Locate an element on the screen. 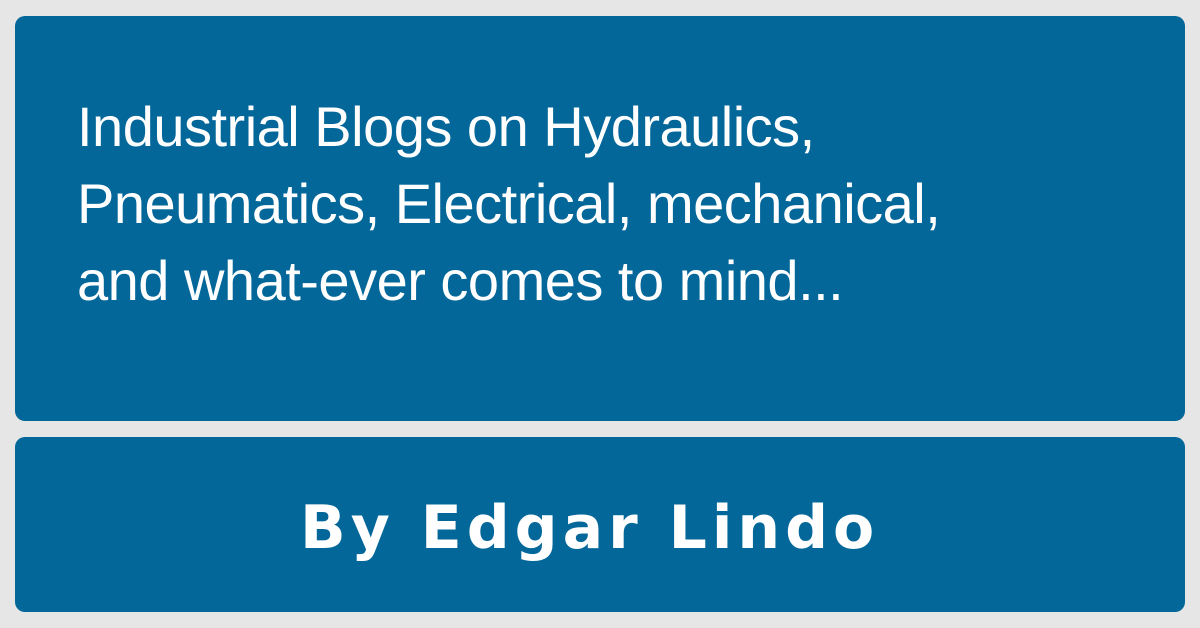 This screenshot has height=628, width=1200. headline-line: Industrial Blogs on Hydraulics, is located at coordinates (446, 126).